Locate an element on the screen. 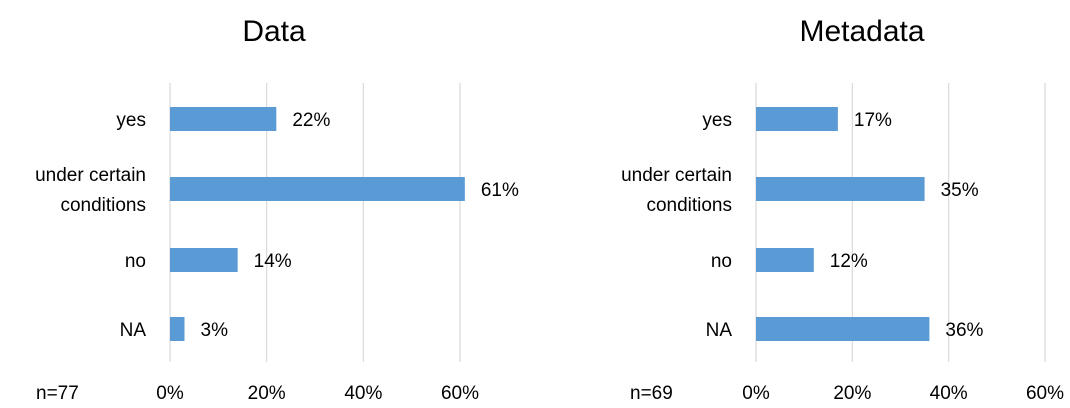  data-label: 14% is located at coordinates (273, 261).